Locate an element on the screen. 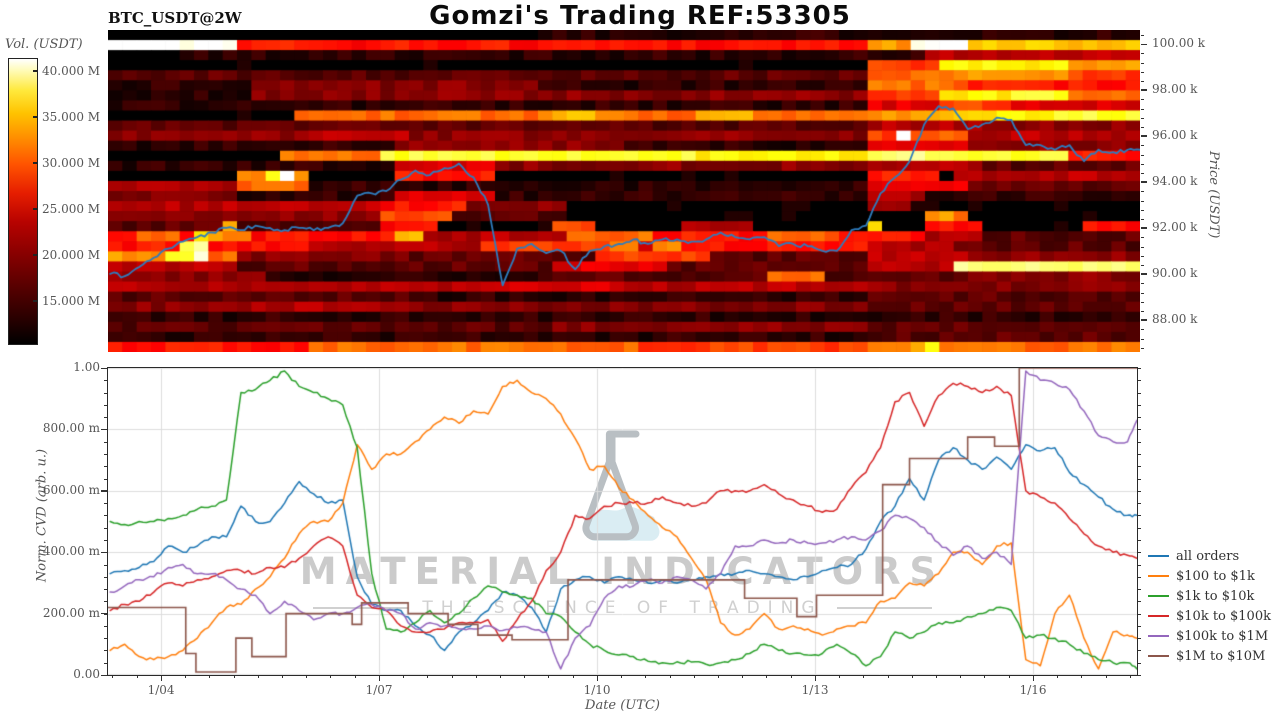  legend-item: $10k to $100k is located at coordinates (1209, 616).